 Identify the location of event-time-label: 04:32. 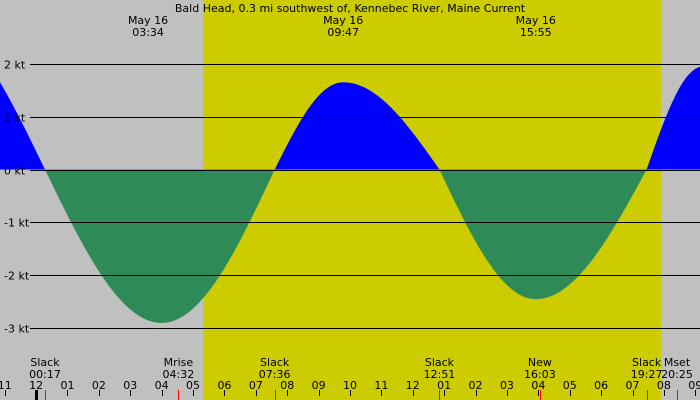
(179, 374).